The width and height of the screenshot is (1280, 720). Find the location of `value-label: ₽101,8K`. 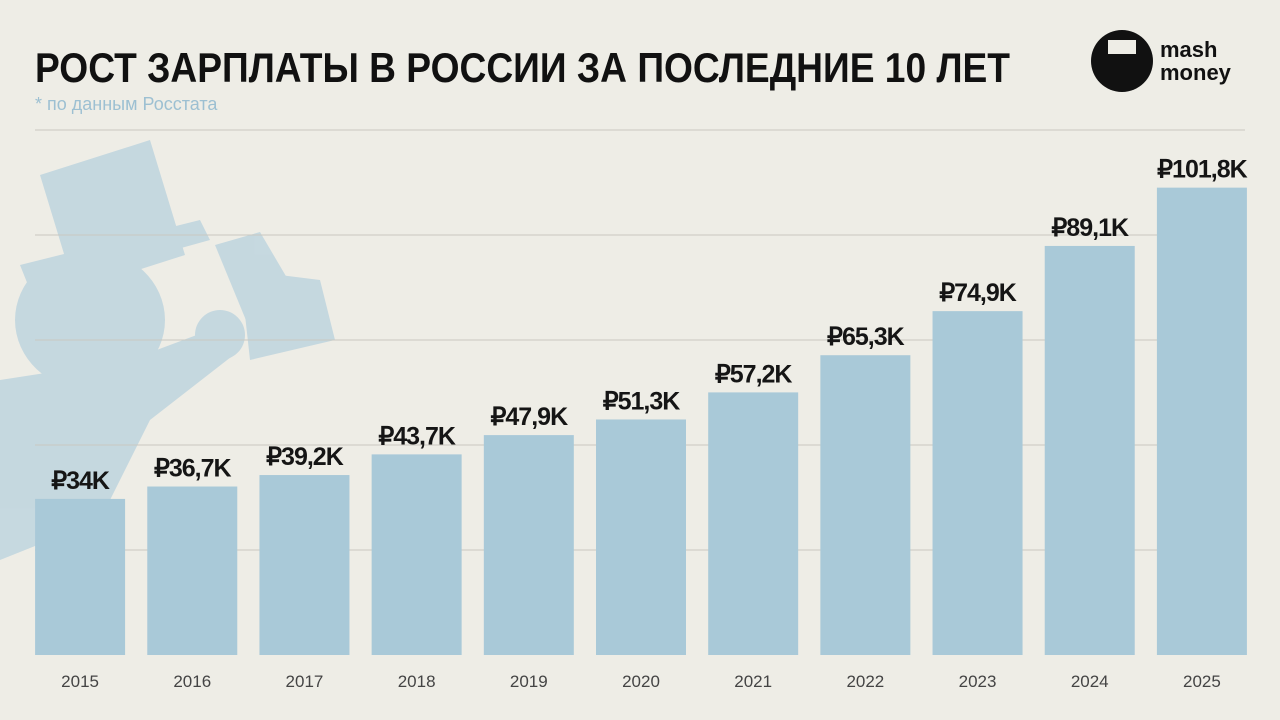

value-label: ₽101,8K is located at coordinates (1202, 170).